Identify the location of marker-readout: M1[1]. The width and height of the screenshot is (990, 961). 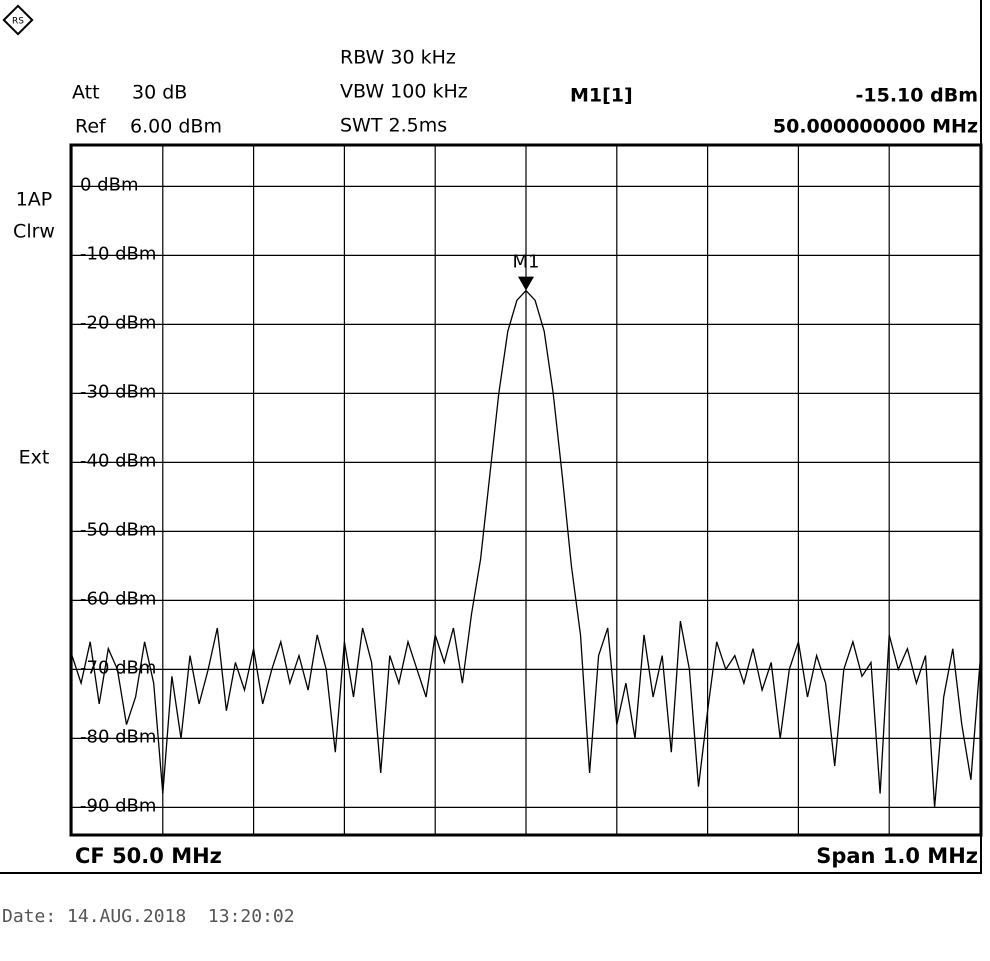
(601, 96).